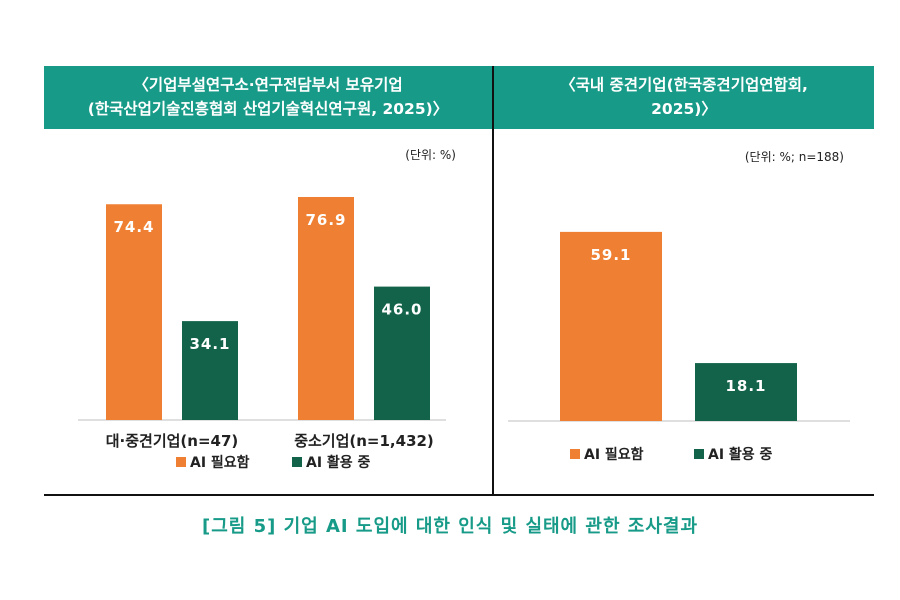 This screenshot has width=900, height=600. I want to click on left-data-label-0-0: 74.4, so click(133, 227).